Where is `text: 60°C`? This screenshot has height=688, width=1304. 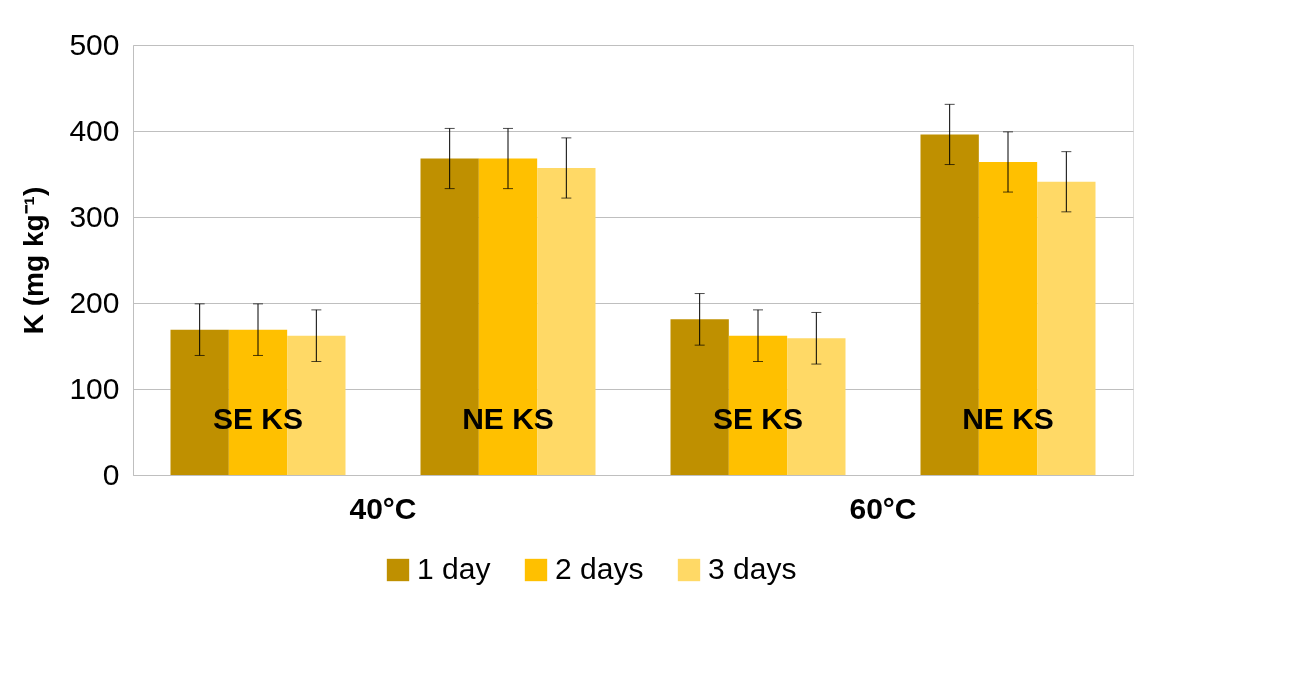
text: 60°C is located at coordinates (883, 508).